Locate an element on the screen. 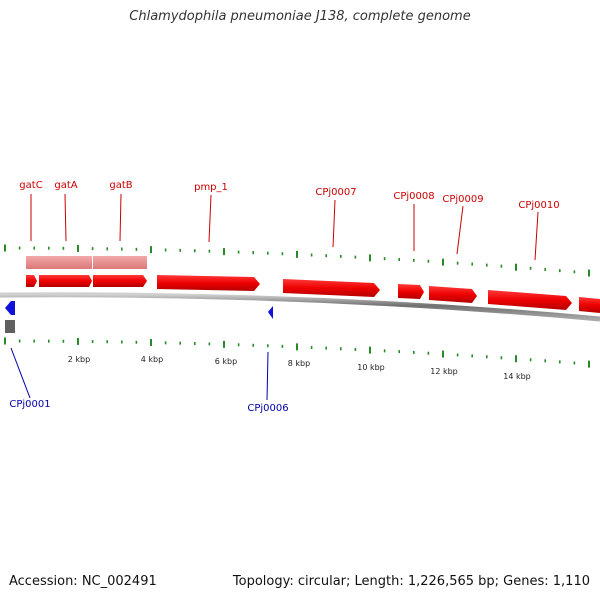 This screenshot has height=600, width=600. scale-label-12kbp: 12 kbp is located at coordinates (444, 371).